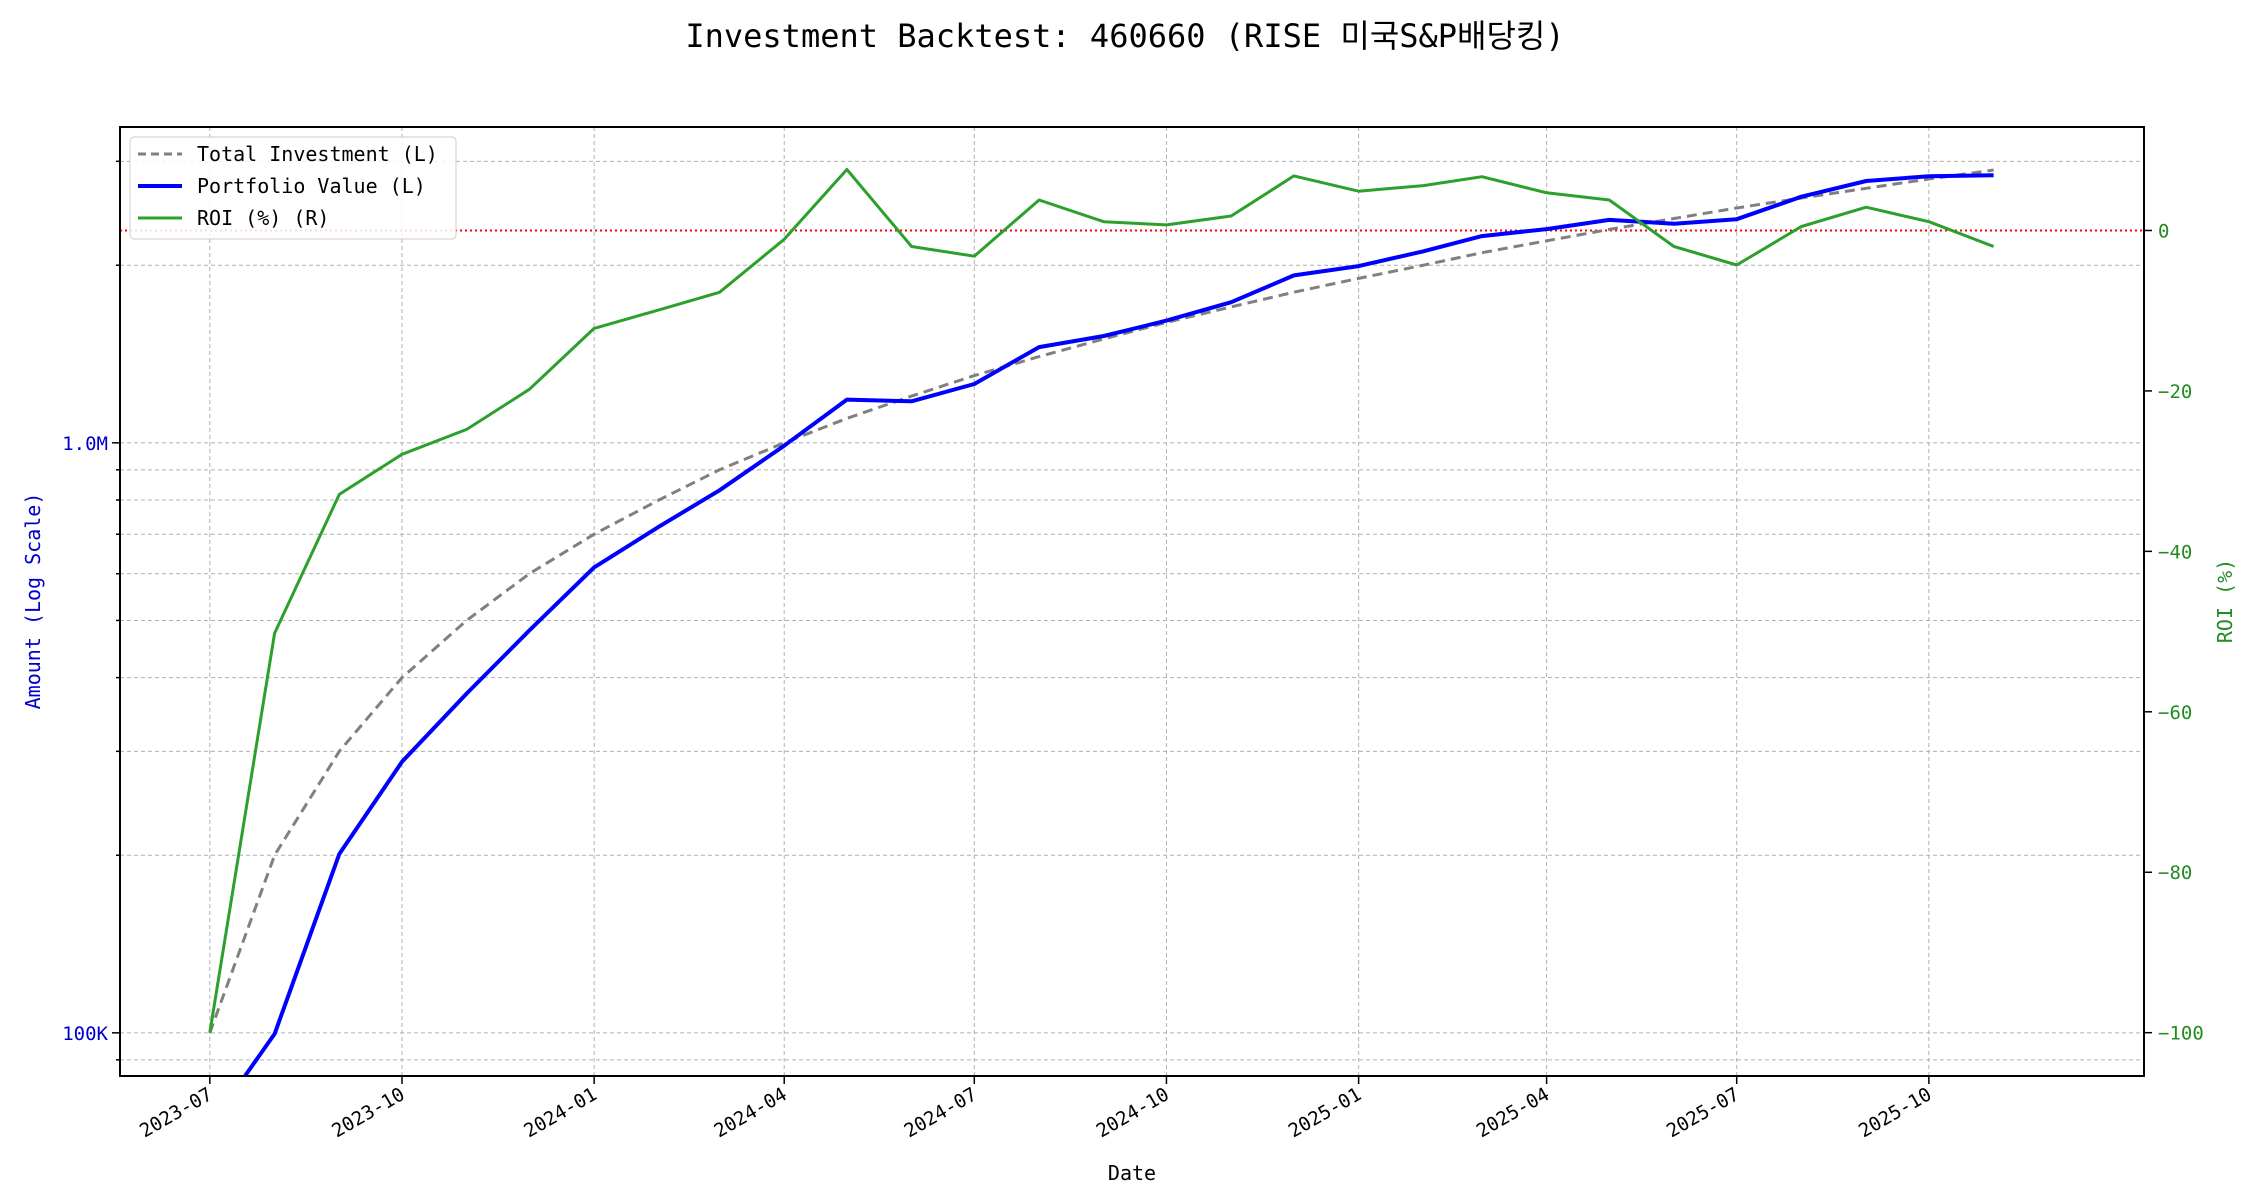  What do you see at coordinates (1132, 1173) in the screenshot?
I see `x-axis-label: Date` at bounding box center [1132, 1173].